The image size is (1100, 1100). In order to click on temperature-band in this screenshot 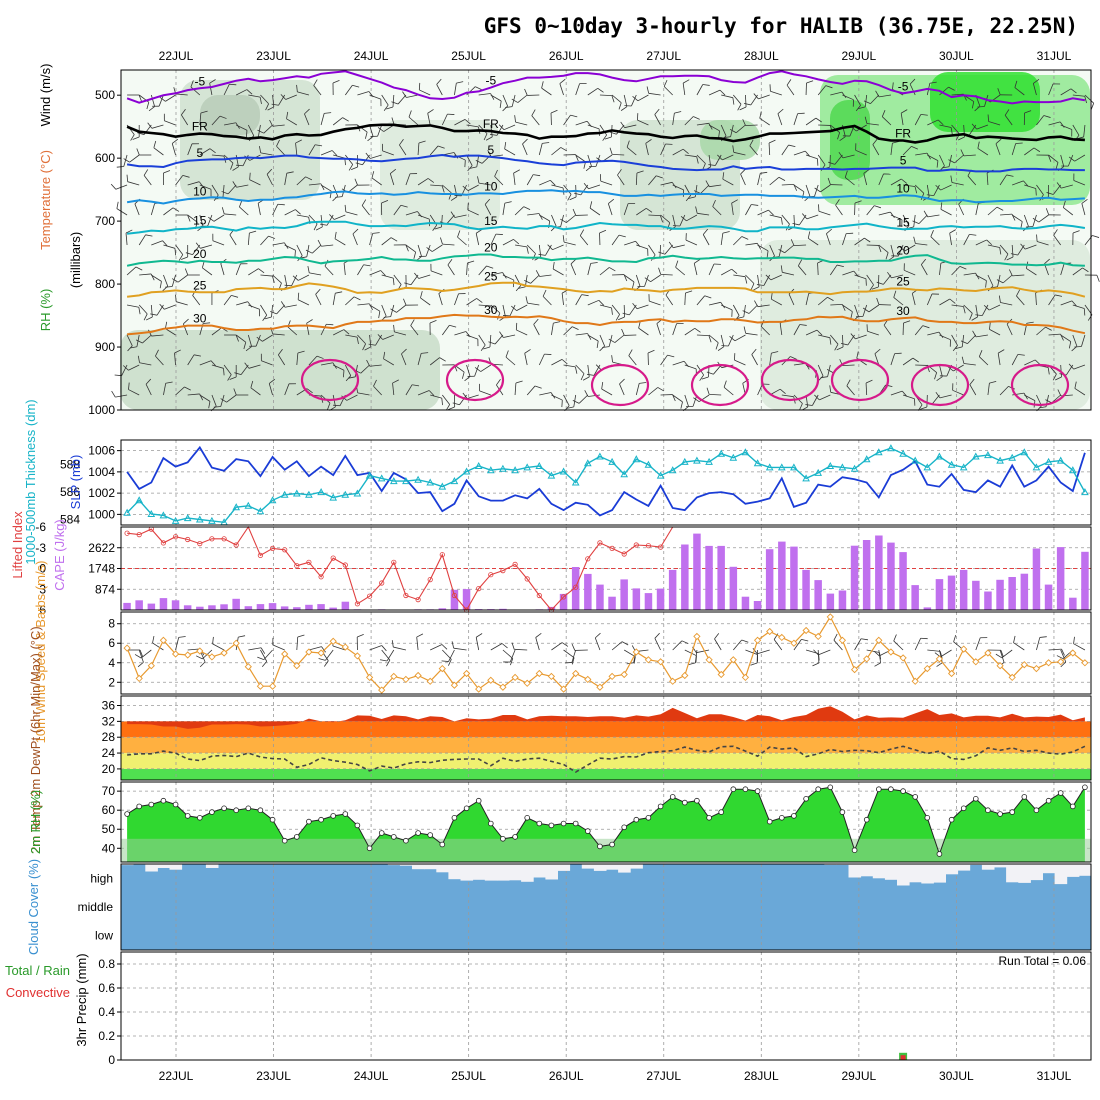, I will do `click(606, 774)`.